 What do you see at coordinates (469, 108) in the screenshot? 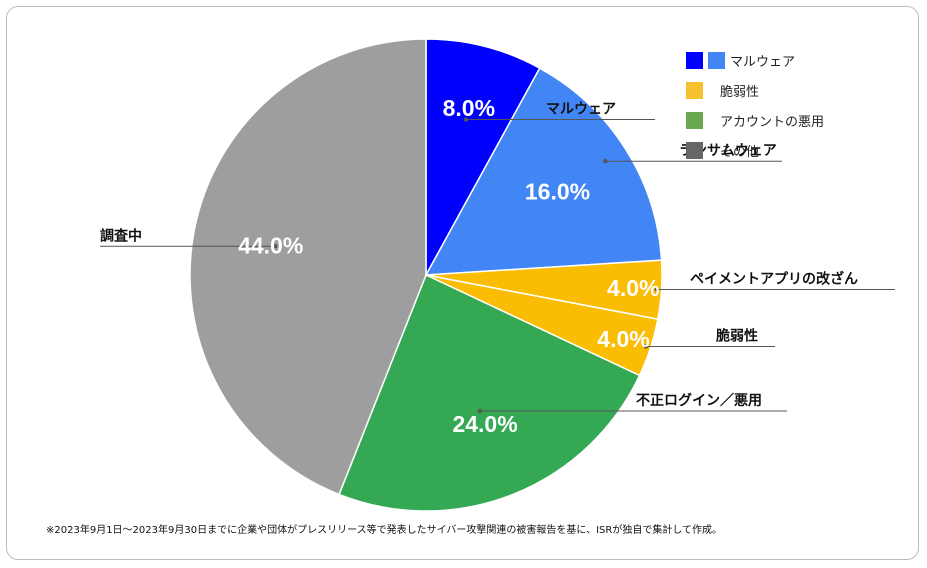
I see `pie-percent-label: 8.0%` at bounding box center [469, 108].